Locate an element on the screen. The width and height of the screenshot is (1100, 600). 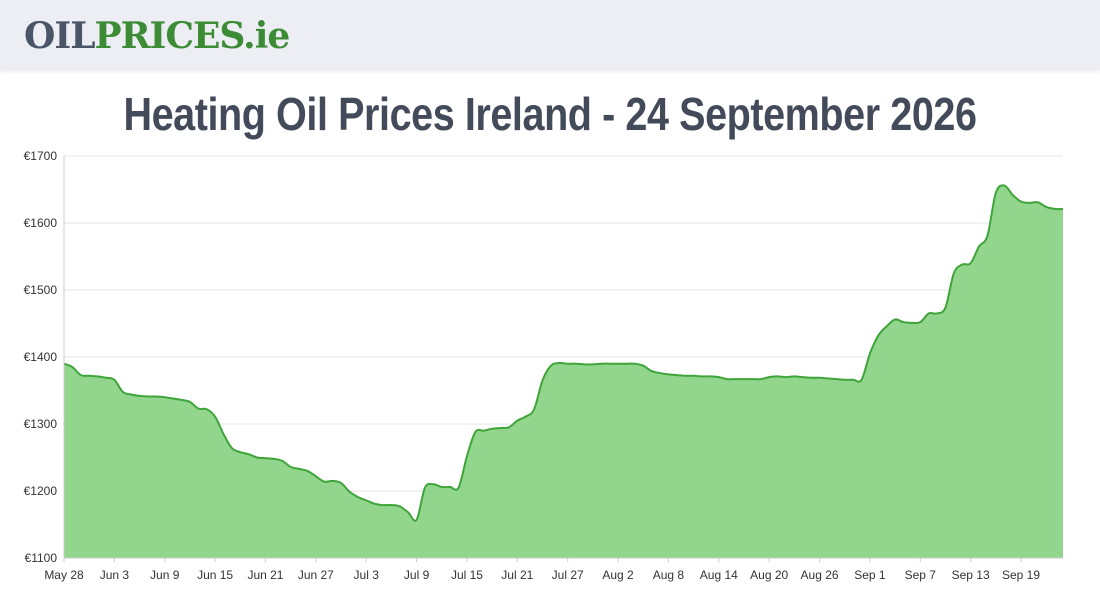
x-tick-label: Jun 27 is located at coordinates (316, 575).